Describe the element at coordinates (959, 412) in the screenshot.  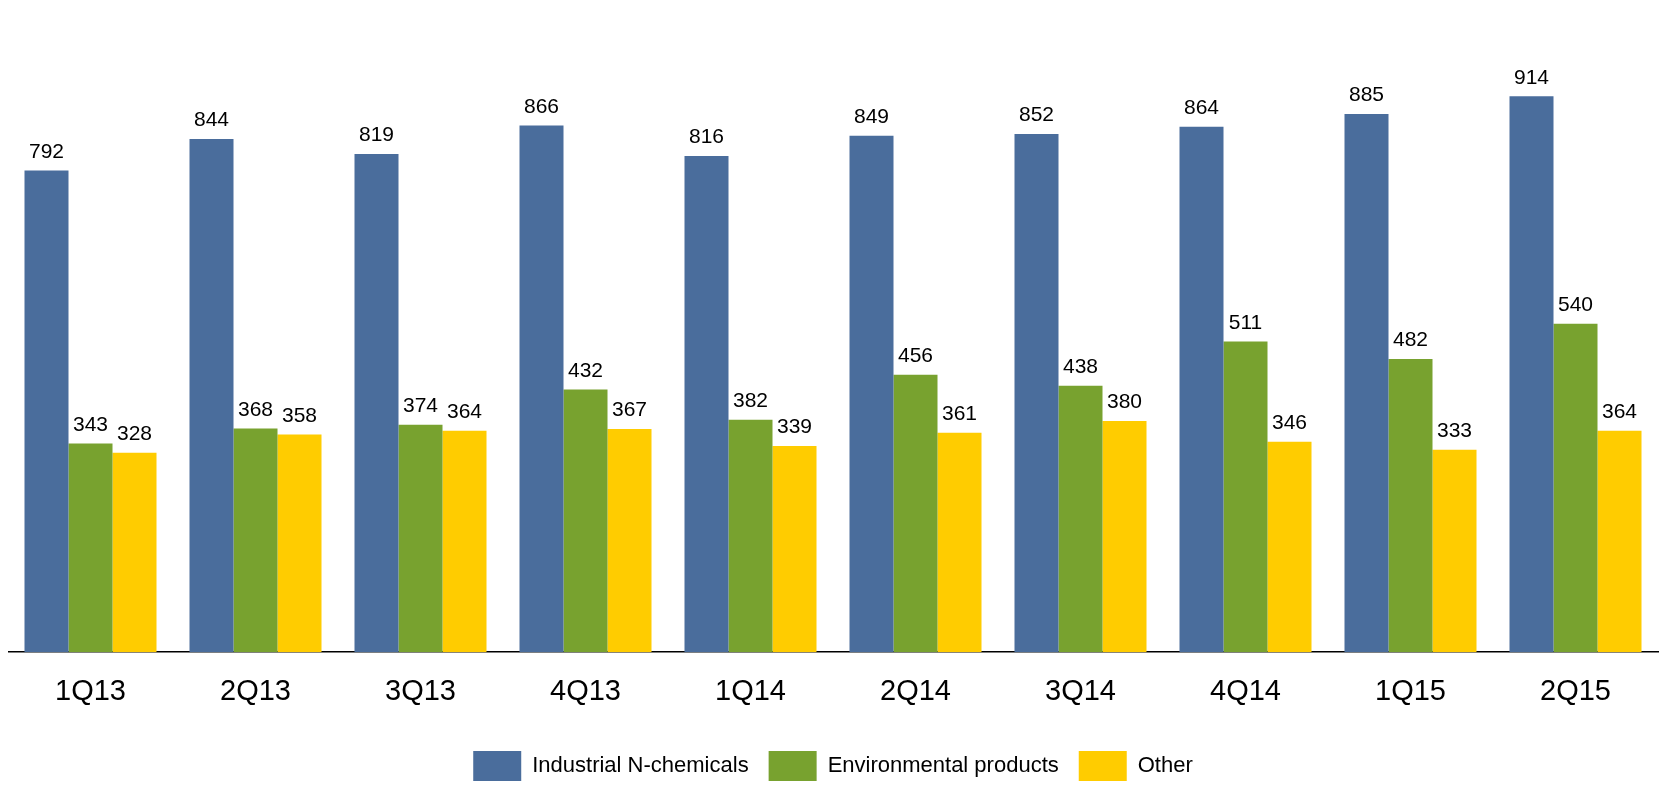
I see `data-label: 361` at that location.